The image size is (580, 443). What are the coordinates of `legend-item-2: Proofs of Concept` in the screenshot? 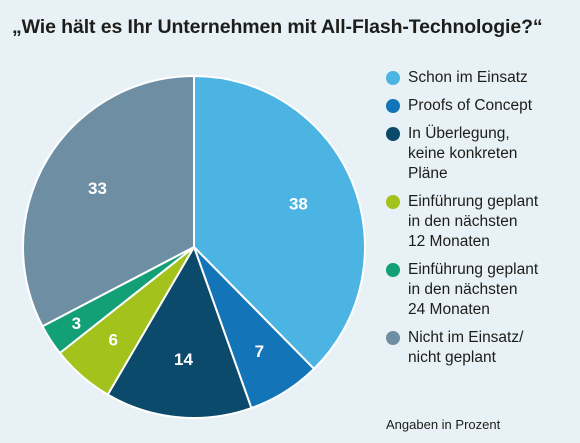 It's located at (481, 106).